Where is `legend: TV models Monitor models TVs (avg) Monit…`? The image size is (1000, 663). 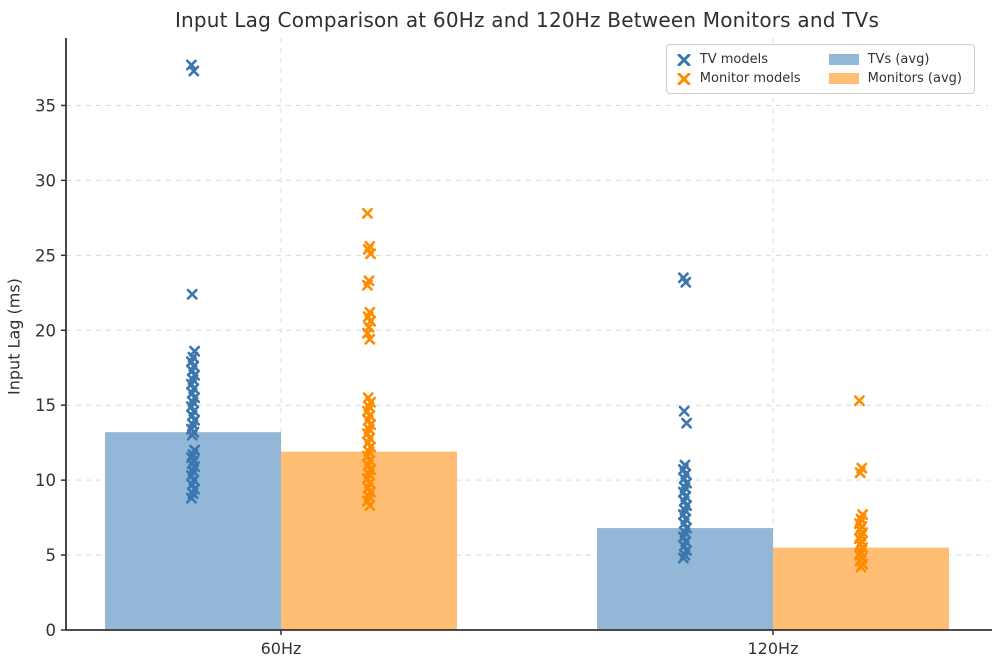 legend: TV models Monitor models TVs (avg) Monit… is located at coordinates (820, 69).